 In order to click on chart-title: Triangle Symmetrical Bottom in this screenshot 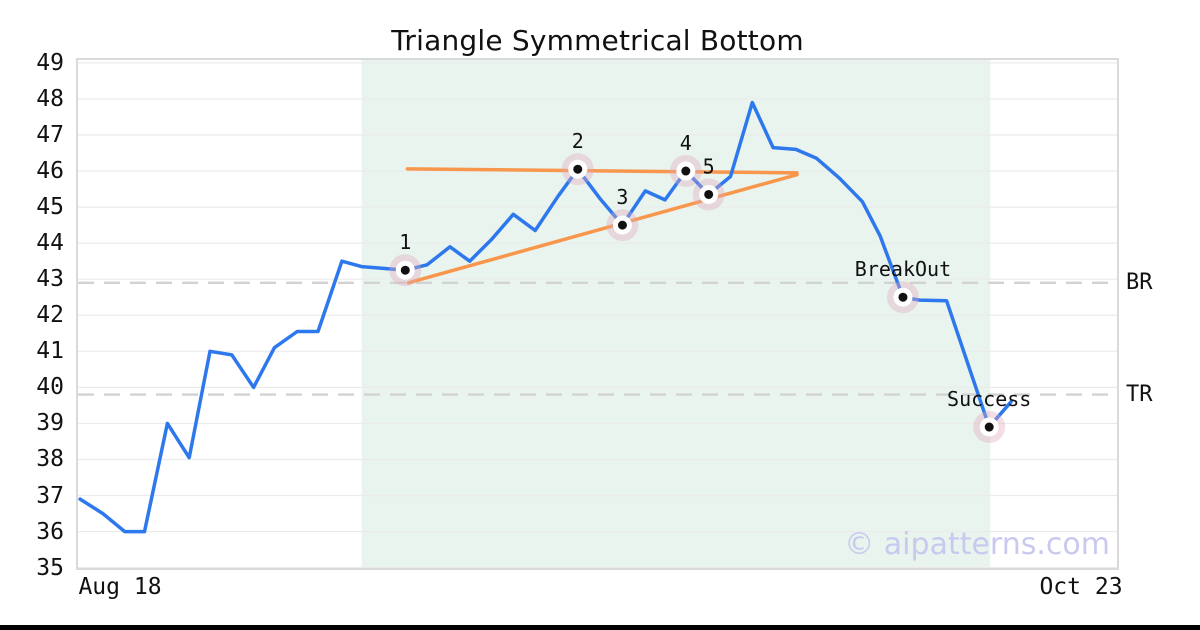, I will do `click(597, 40)`.